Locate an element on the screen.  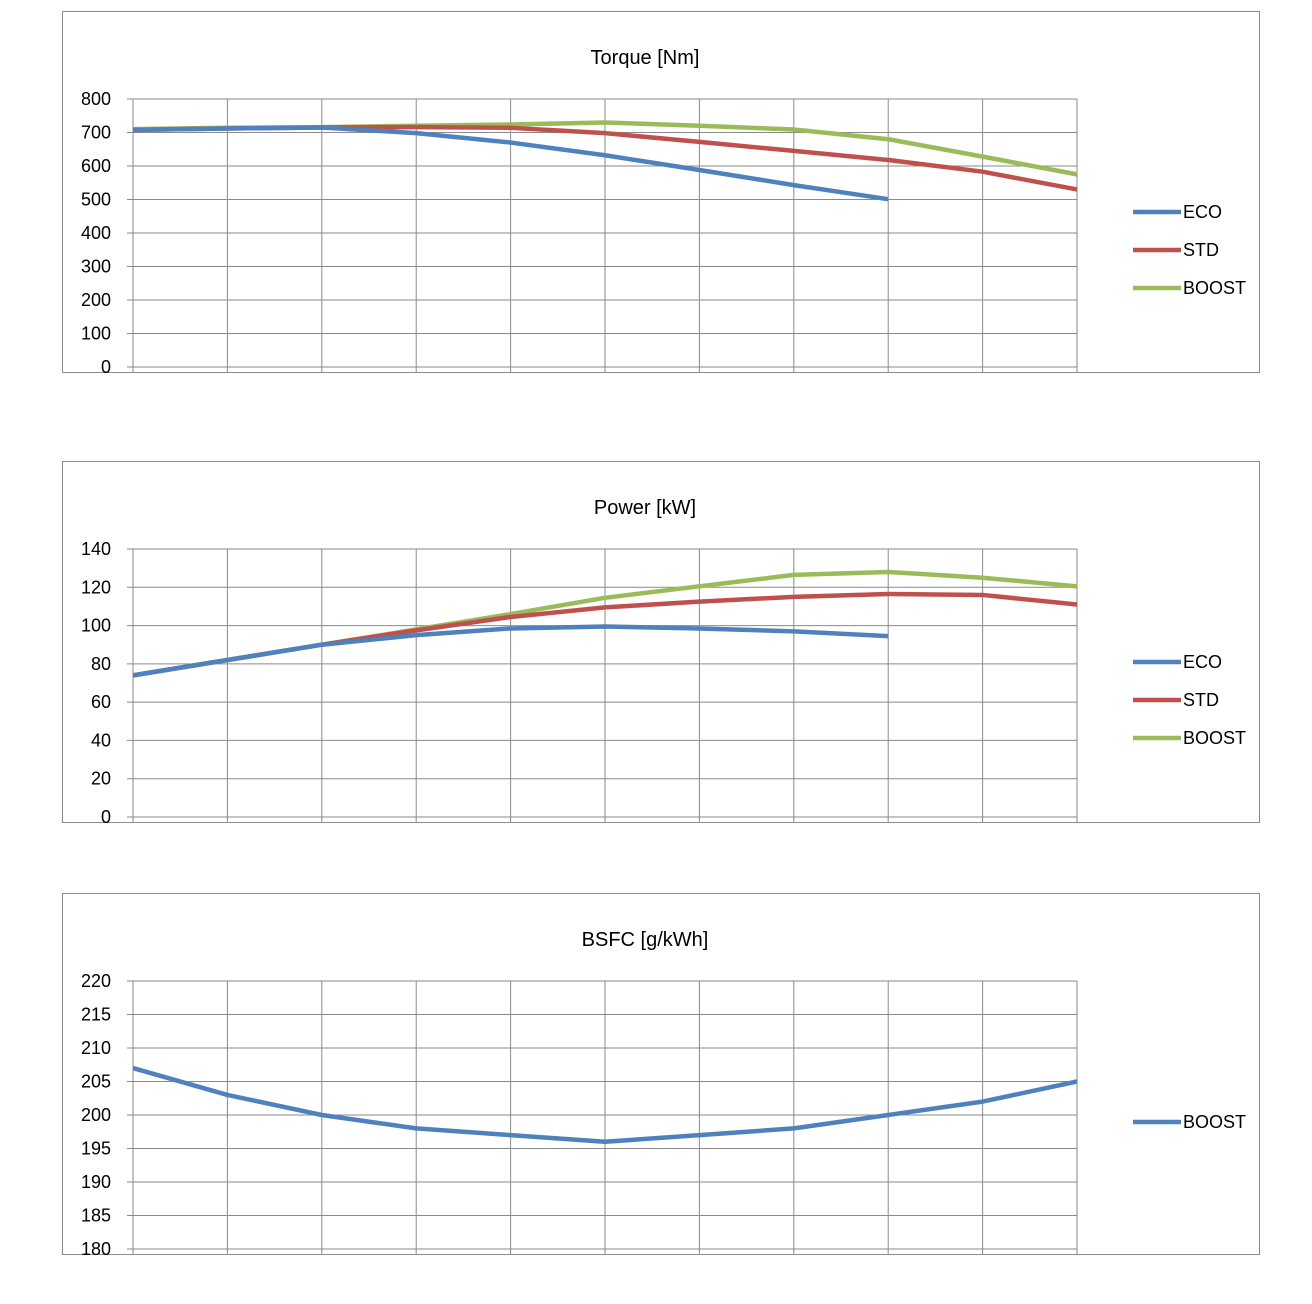
power-y-tick-label: 60 is located at coordinates (101, 702).